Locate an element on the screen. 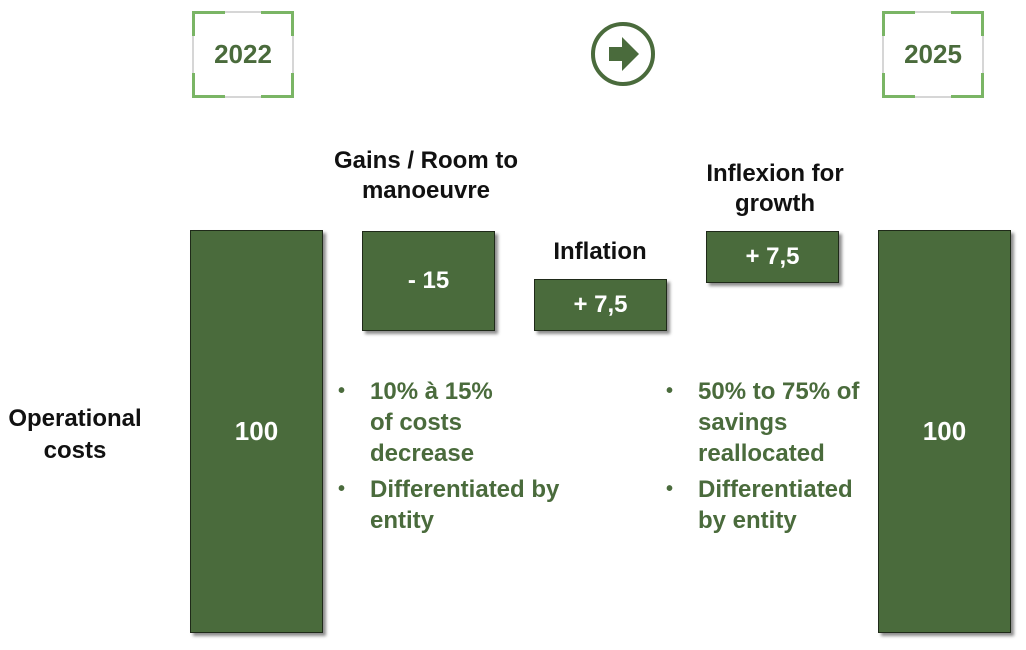 This screenshot has height=650, width=1026. bar-2022: 100 is located at coordinates (256, 431).